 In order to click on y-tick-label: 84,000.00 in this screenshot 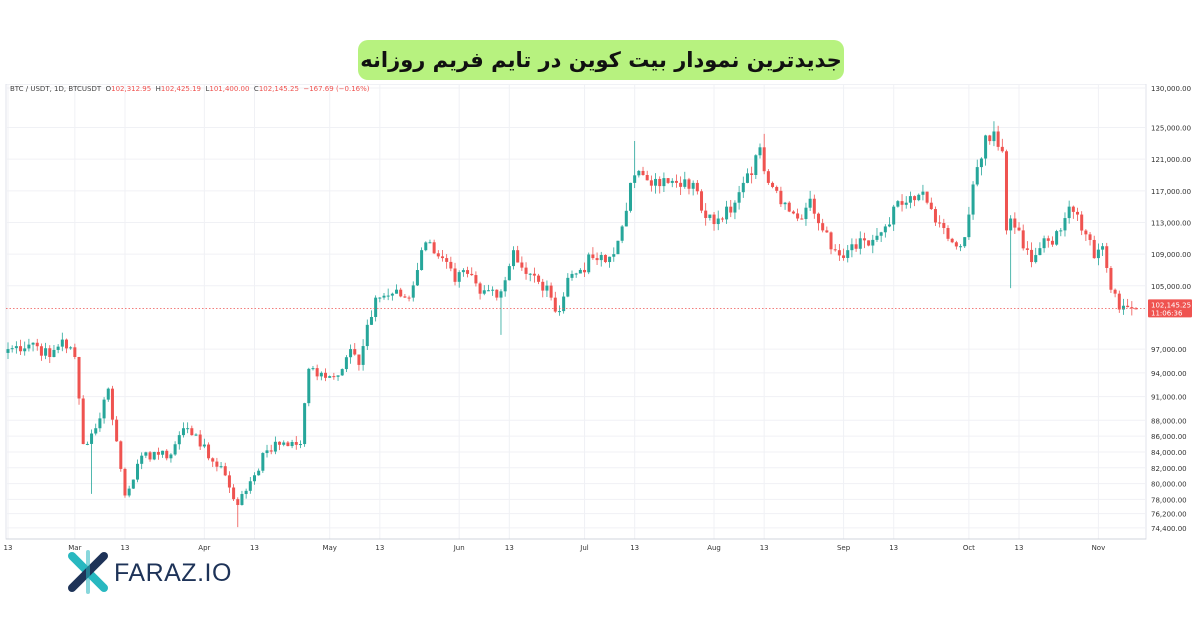, I will do `click(1169, 453)`.